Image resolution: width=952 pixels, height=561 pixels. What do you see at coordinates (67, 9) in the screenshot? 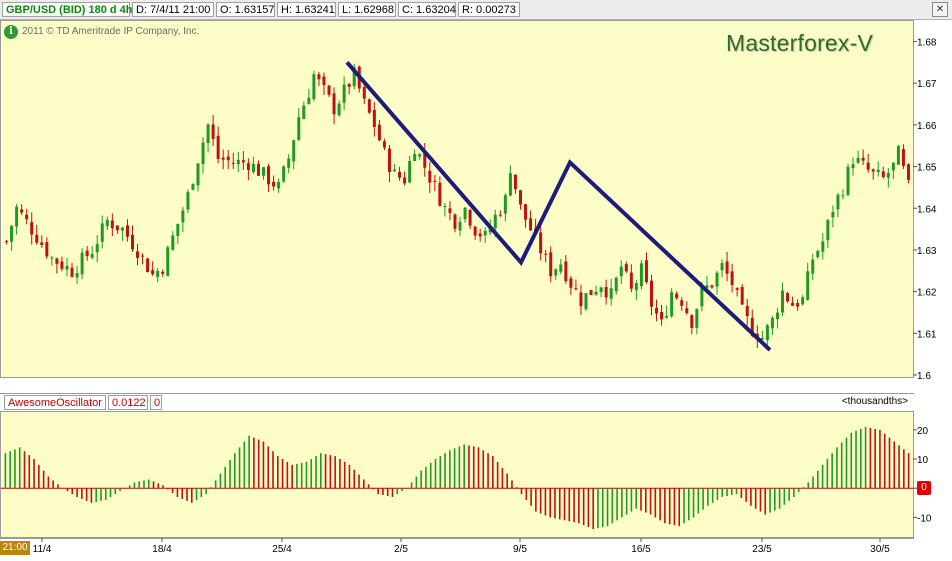
I see `symbol-label: GBP/USD (BID) 180 d 4h` at bounding box center [67, 9].